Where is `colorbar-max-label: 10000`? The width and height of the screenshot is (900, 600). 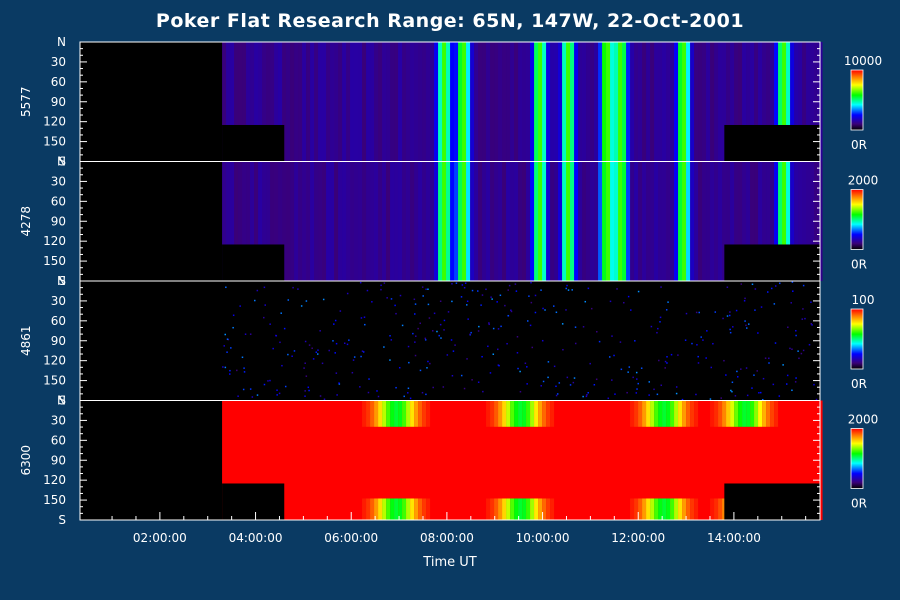
colorbar-max-label: 10000 is located at coordinates (863, 61).